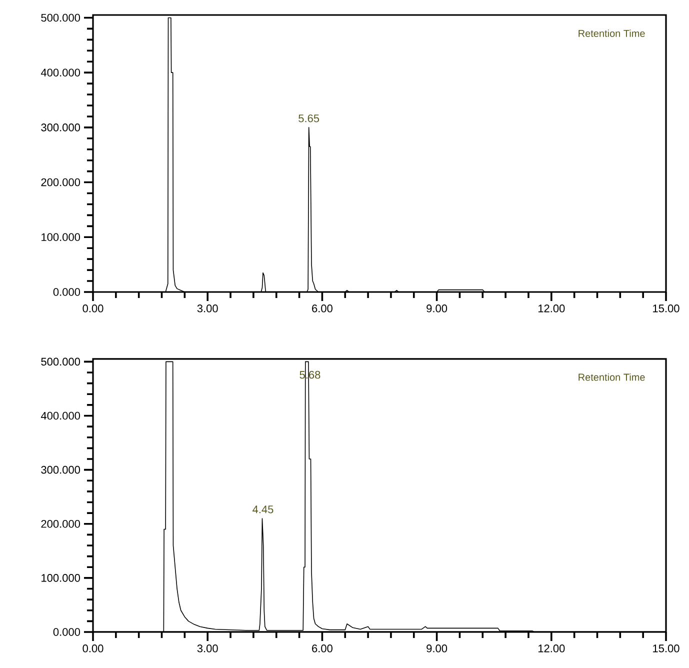 This screenshot has height=668, width=689. What do you see at coordinates (263, 510) in the screenshot?
I see `annotation: 4.45` at bounding box center [263, 510].